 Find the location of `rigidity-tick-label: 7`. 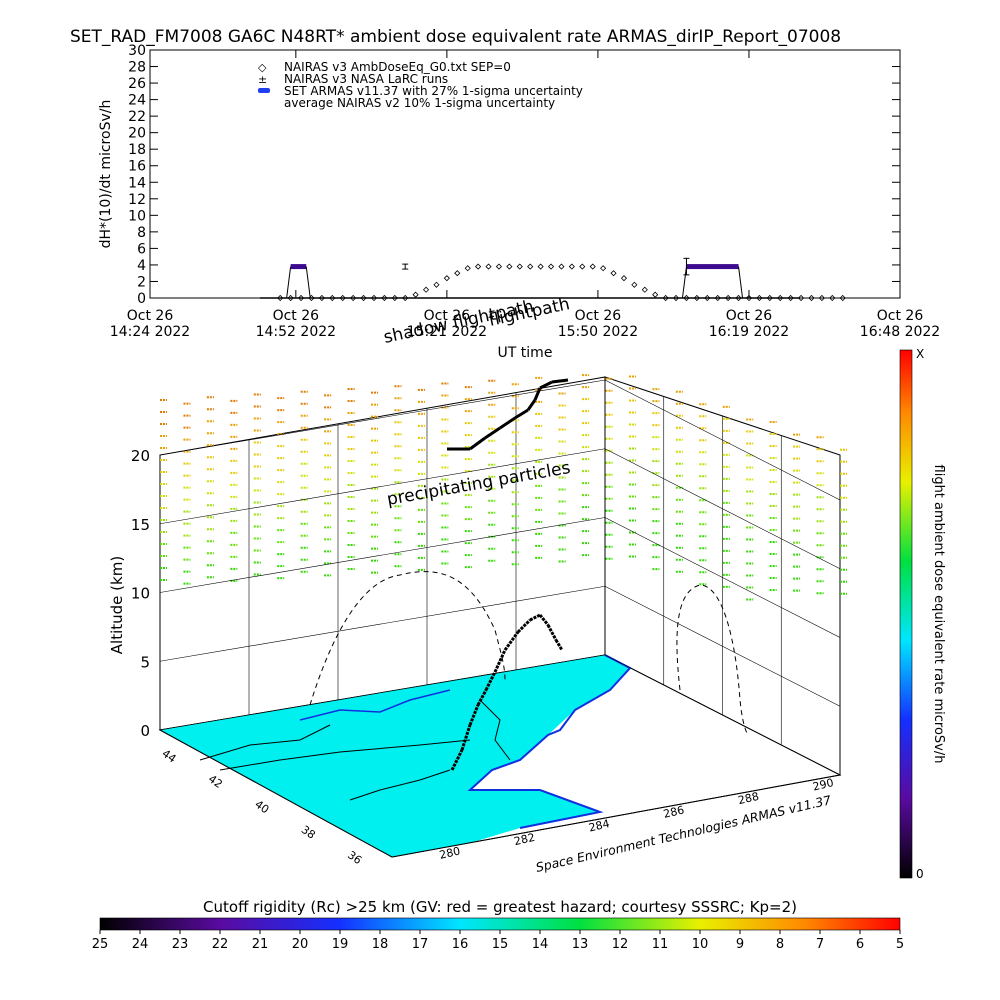

rigidity-tick-label: 7 is located at coordinates (820, 944).